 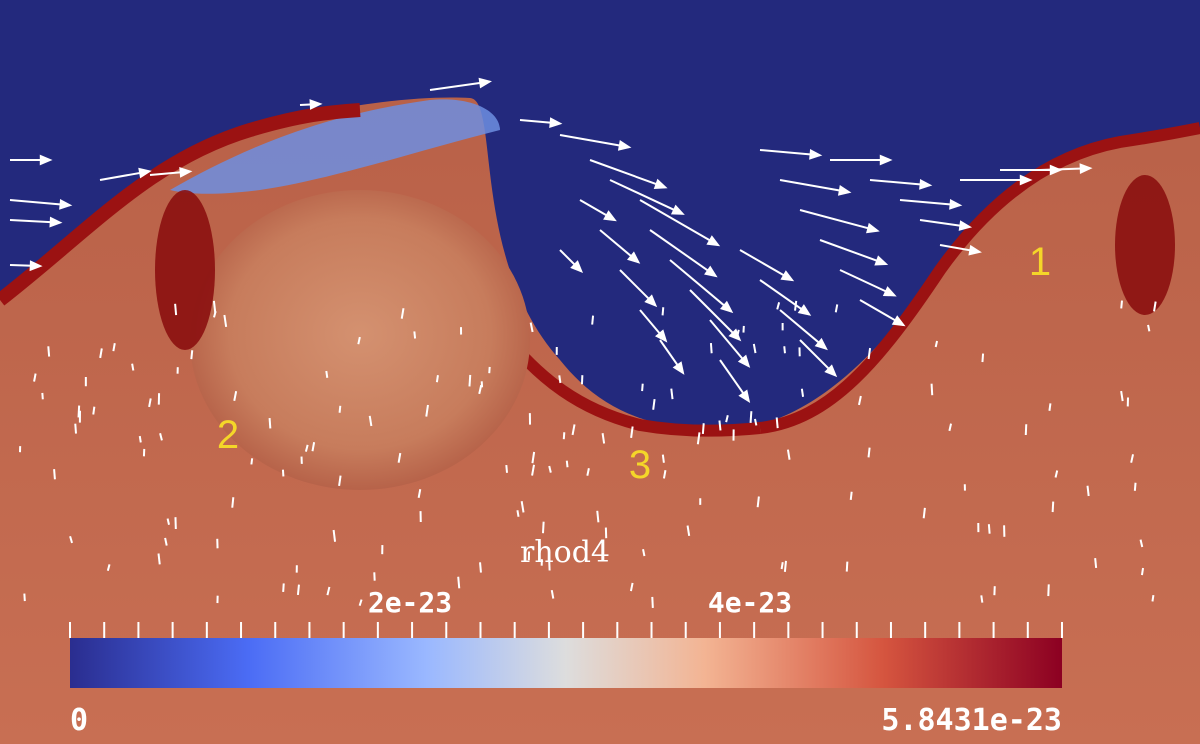 What do you see at coordinates (566, 663) in the screenshot?
I see `colorbar-gradient` at bounding box center [566, 663].